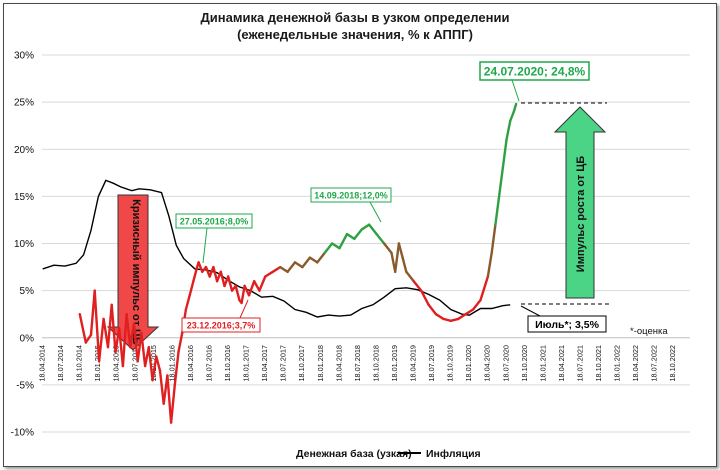  What do you see at coordinates (22, 433) in the screenshot?
I see `y-tick-label: -10%` at bounding box center [22, 433].